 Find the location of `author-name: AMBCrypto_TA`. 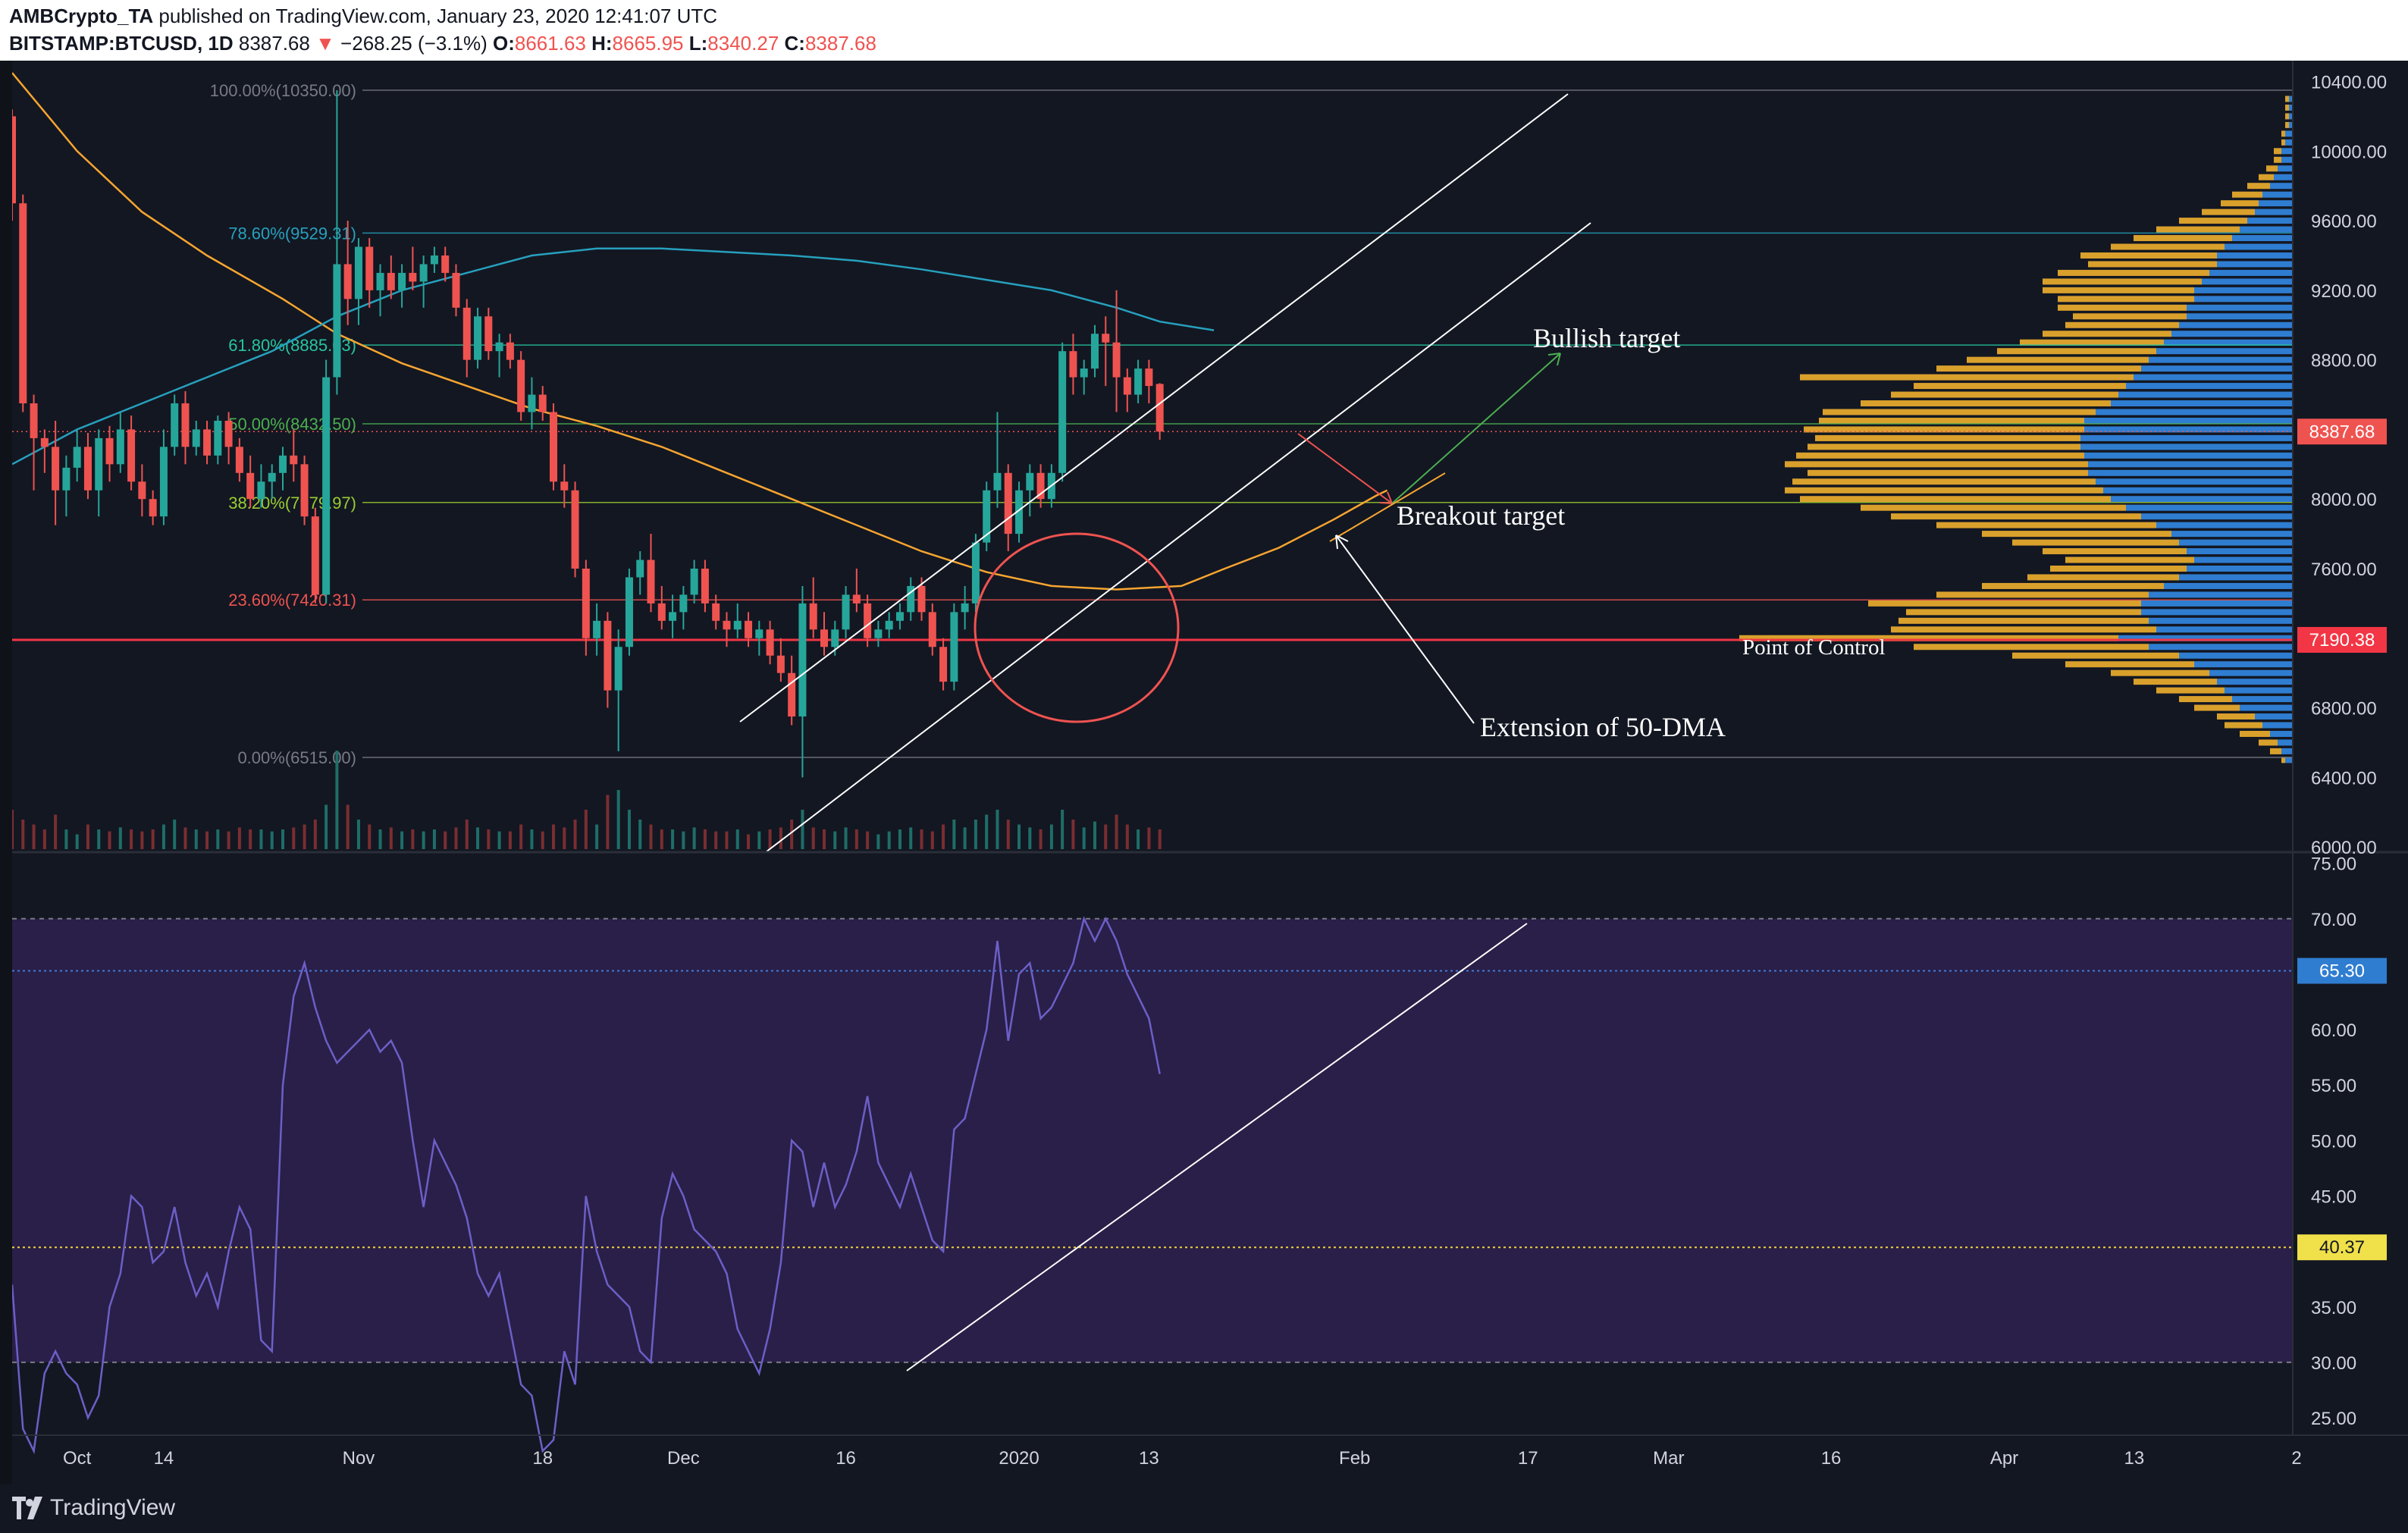

author-name: AMBCrypto_TA is located at coordinates (81, 16).